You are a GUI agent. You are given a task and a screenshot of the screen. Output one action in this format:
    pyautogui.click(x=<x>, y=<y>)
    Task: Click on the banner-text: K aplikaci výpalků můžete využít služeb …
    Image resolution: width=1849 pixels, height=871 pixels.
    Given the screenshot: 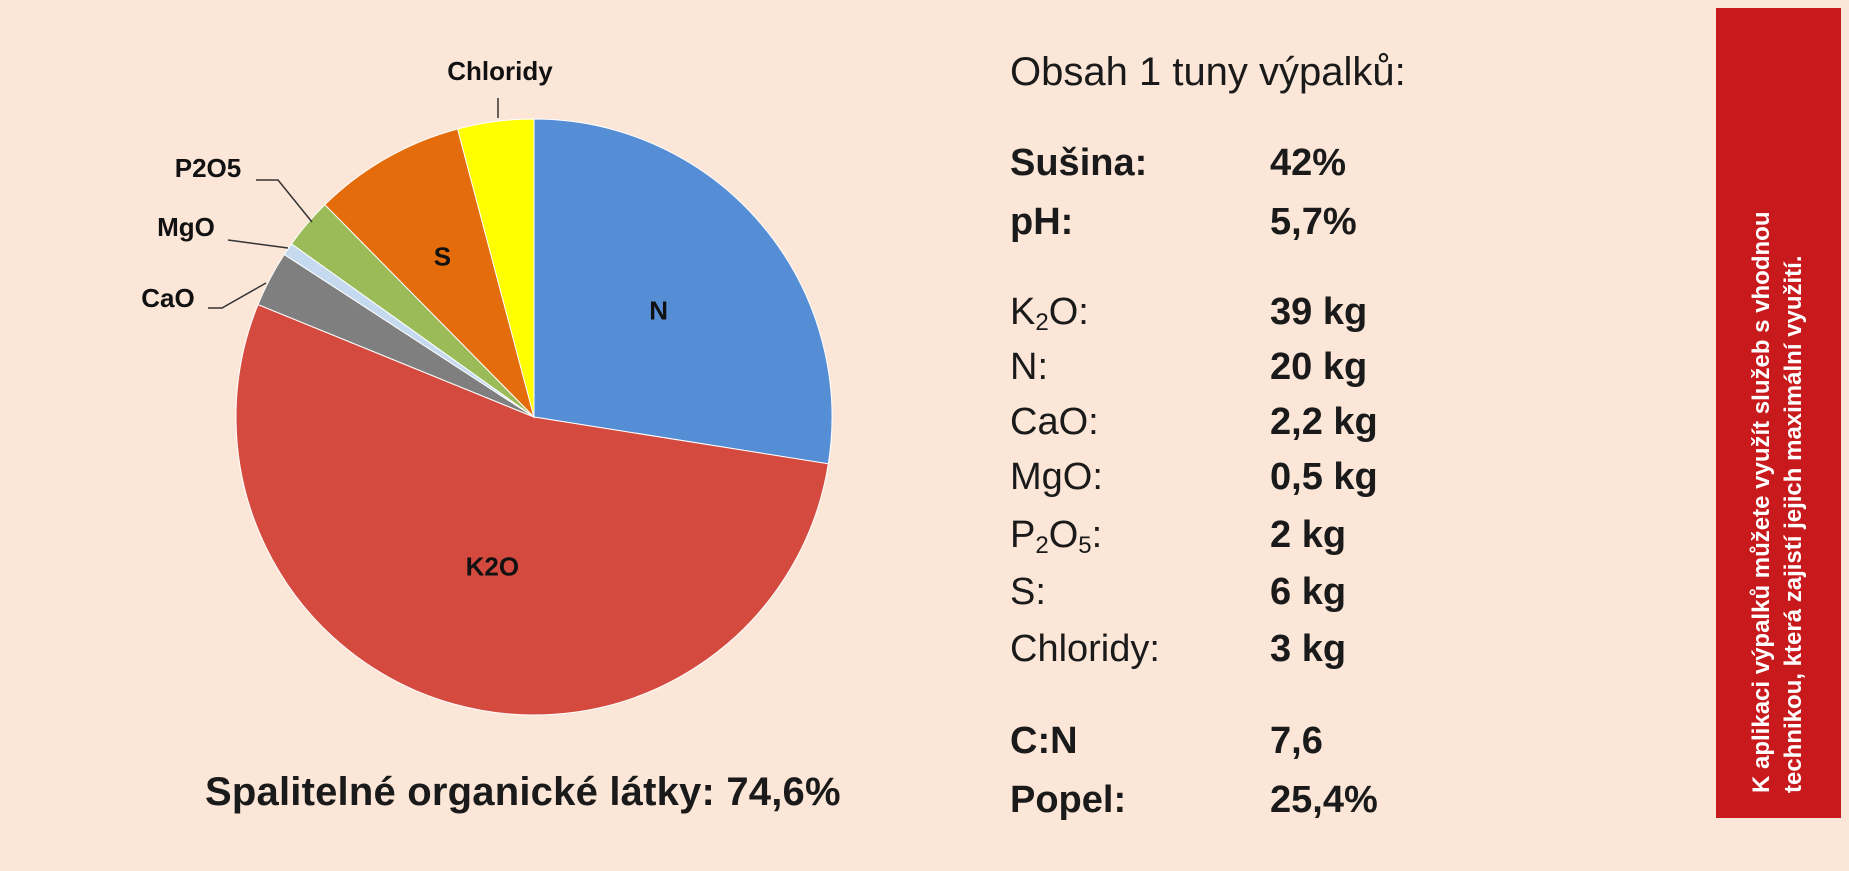 What is the action you would take?
    pyautogui.click(x=1778, y=413)
    